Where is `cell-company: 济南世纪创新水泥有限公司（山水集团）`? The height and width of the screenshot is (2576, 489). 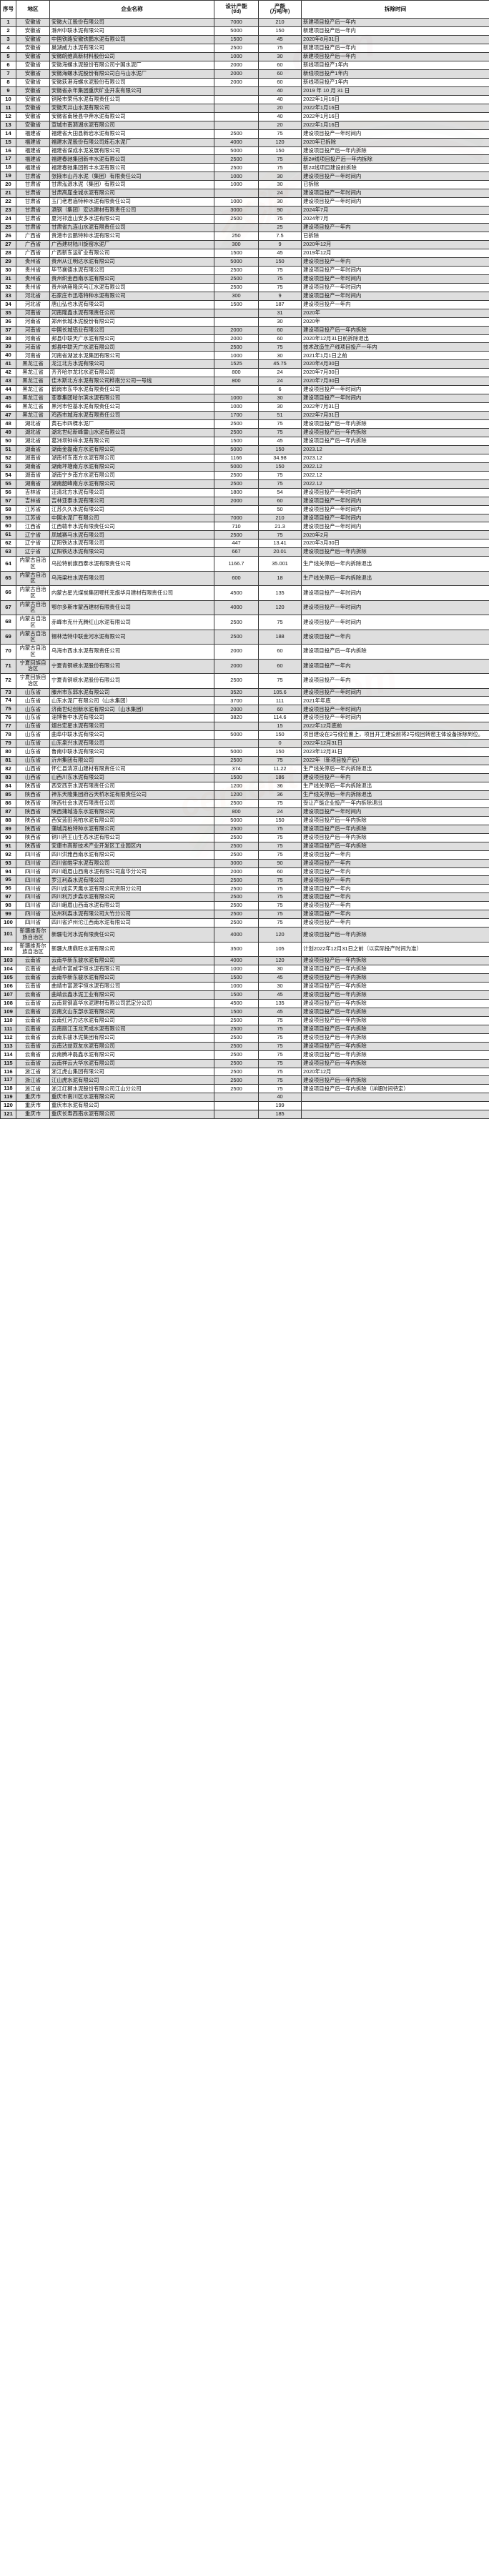 cell-company: 济南世纪创新水泥有限公司（山水集团） is located at coordinates (131, 710).